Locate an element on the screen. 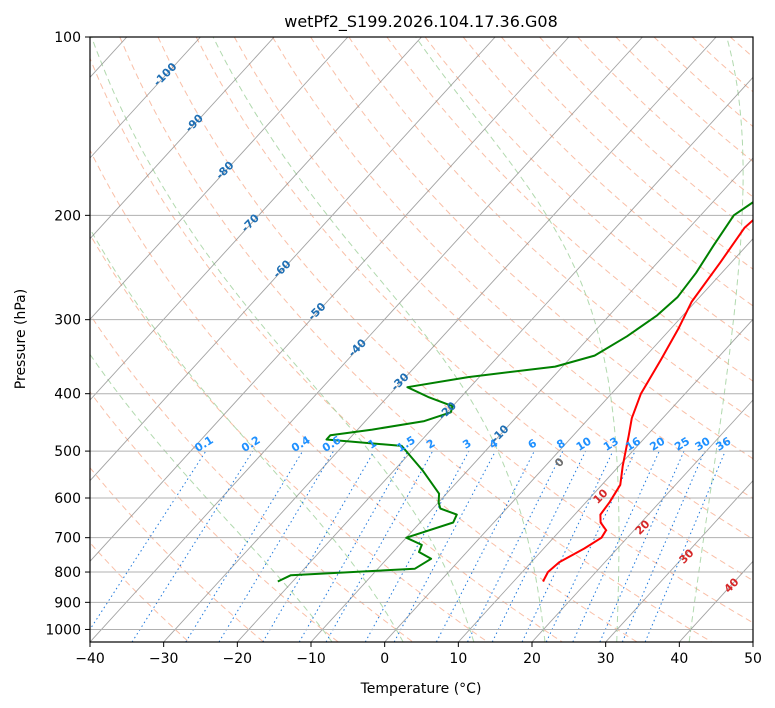 The width and height of the screenshot is (775, 708). x-axis: −40 −30 −20 −10 0 10 20 30 40 50 is located at coordinates (418, 654).